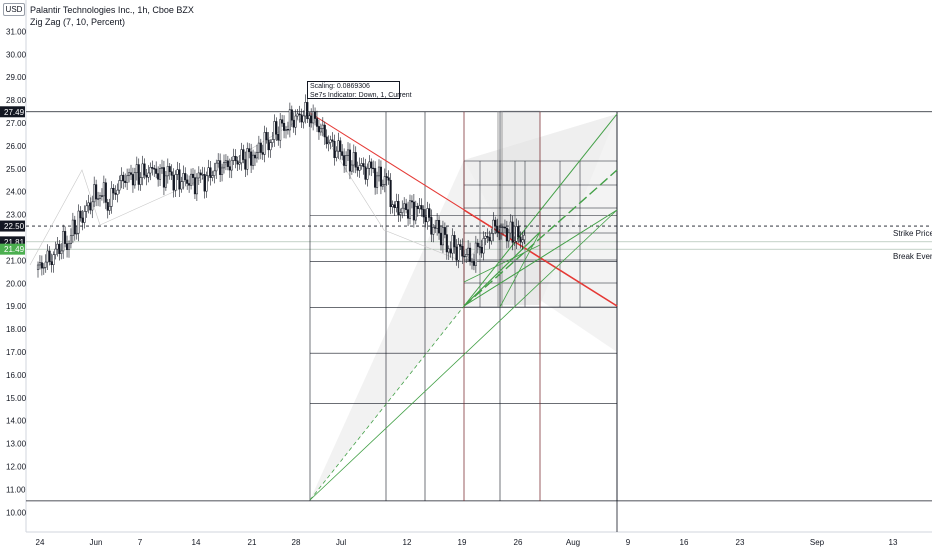  I want to click on y-tick-label: 20.00, so click(16, 283).